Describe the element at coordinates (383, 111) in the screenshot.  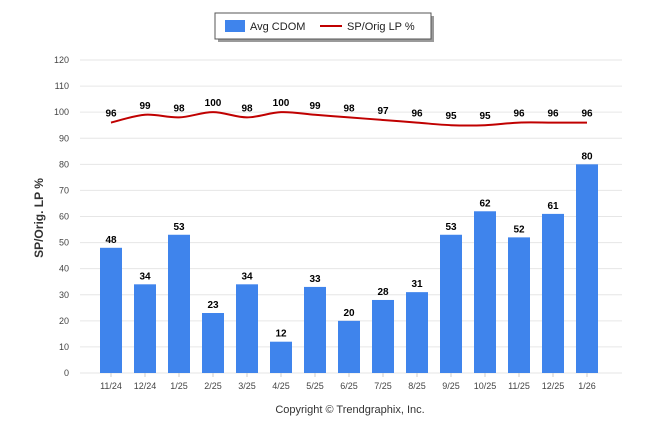
I see `line-value-label: 97` at that location.